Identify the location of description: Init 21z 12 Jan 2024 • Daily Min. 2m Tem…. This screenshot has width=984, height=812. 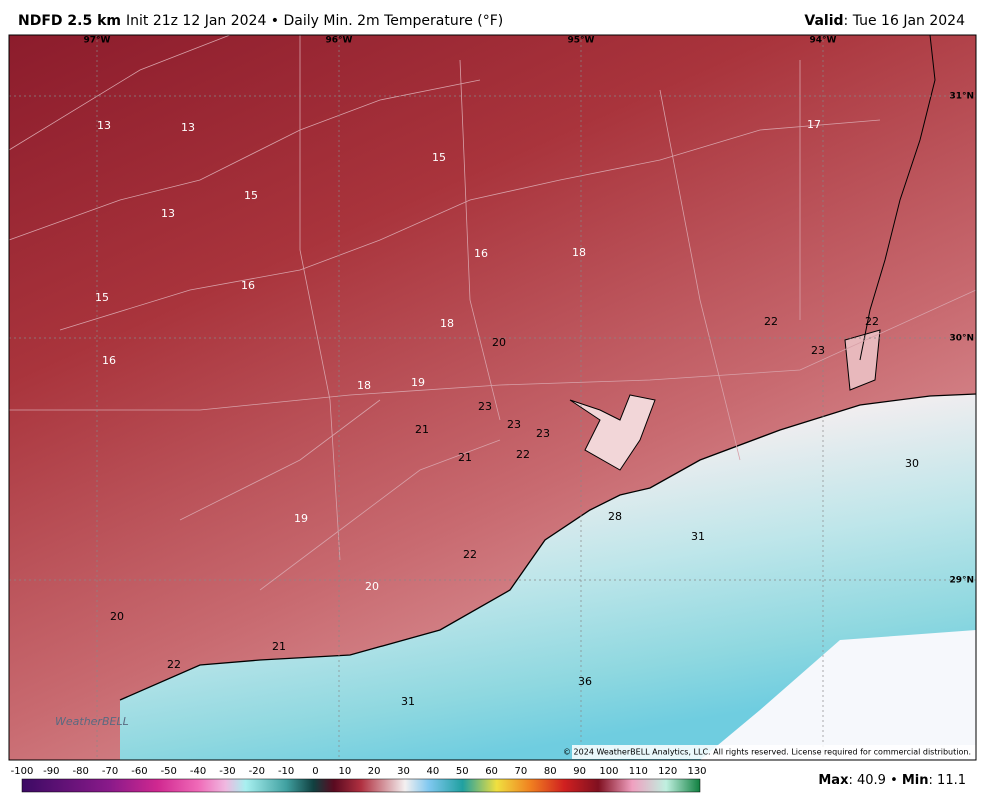
(314, 21).